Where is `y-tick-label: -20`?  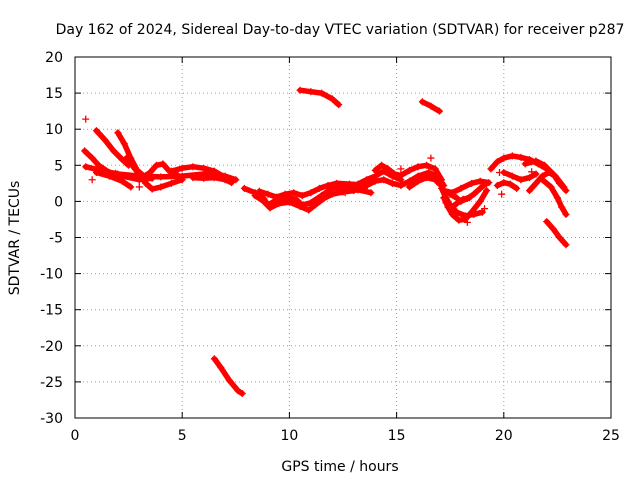 y-tick-label: -20 is located at coordinates (51, 347).